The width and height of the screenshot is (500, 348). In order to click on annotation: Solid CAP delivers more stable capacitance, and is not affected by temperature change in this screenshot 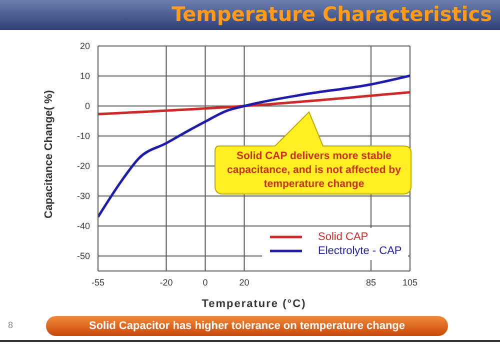, I will do `click(314, 170)`.